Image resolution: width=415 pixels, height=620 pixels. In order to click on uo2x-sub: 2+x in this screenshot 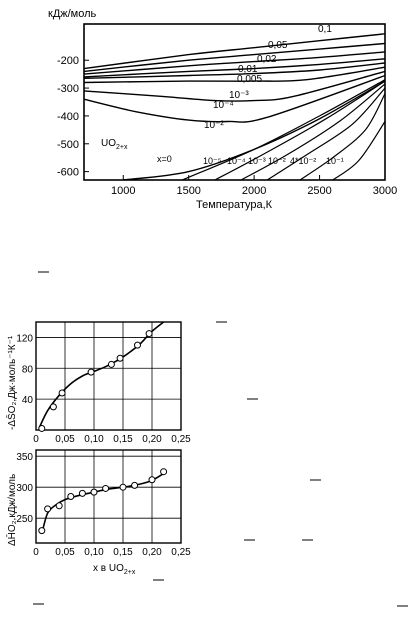, I will do `click(122, 147)`.